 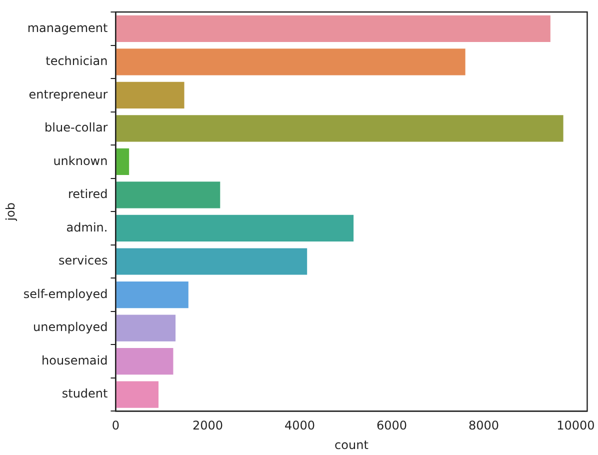 I want to click on y-tick-label: self-employed, so click(x=65, y=293).